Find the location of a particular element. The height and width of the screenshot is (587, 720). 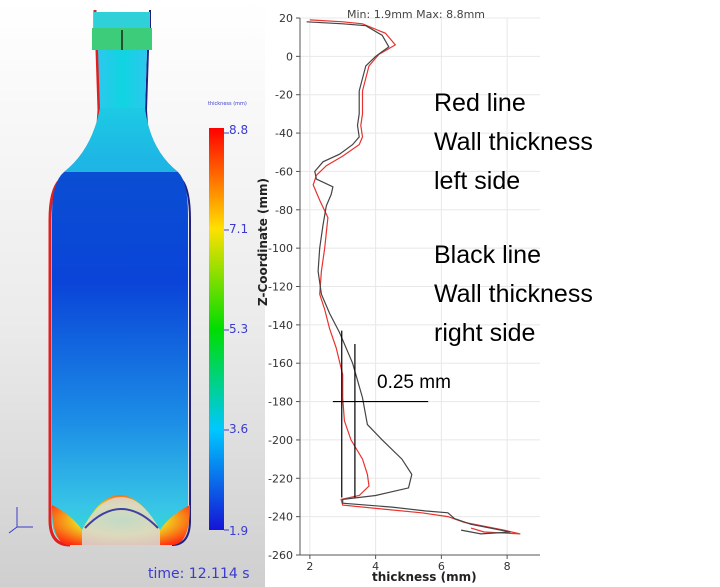

y-tick-label: -140 is located at coordinates (280, 325).